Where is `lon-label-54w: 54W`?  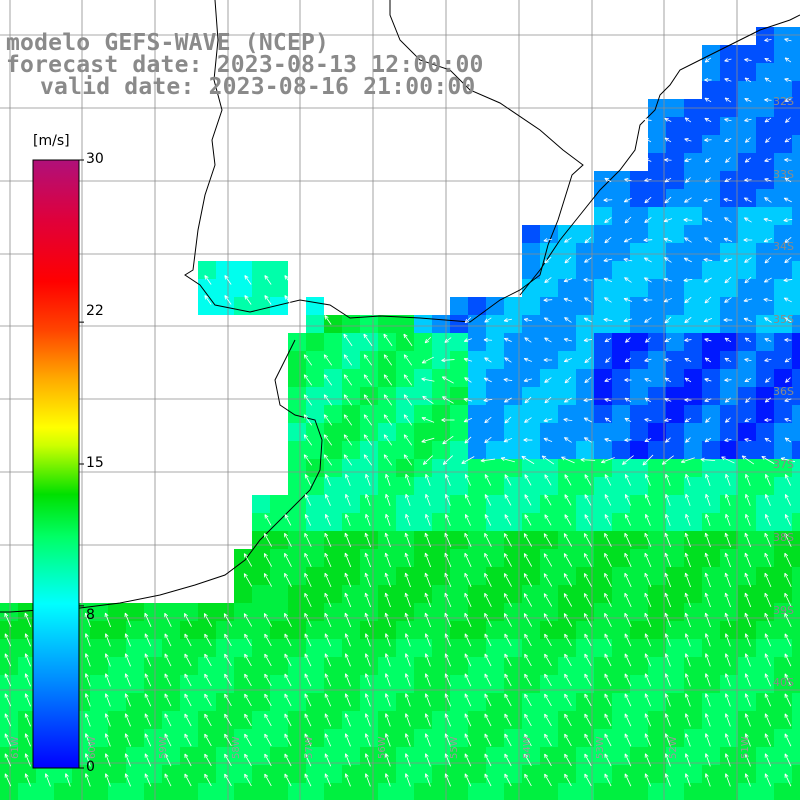
lon-label-54w: 54W is located at coordinates (527, 747).